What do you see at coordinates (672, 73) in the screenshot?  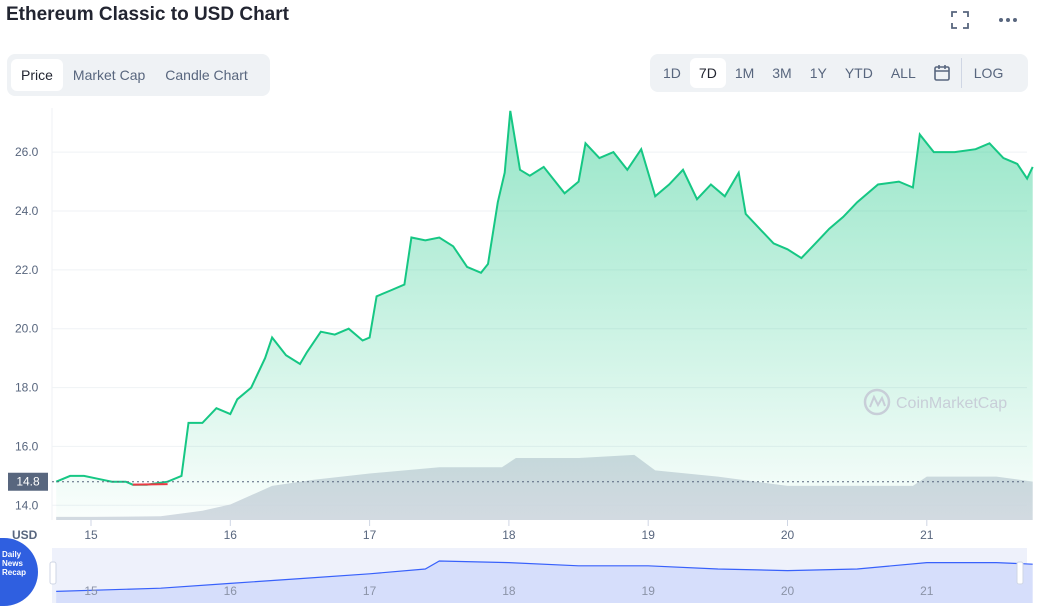 I see `range-1d: 1D` at bounding box center [672, 73].